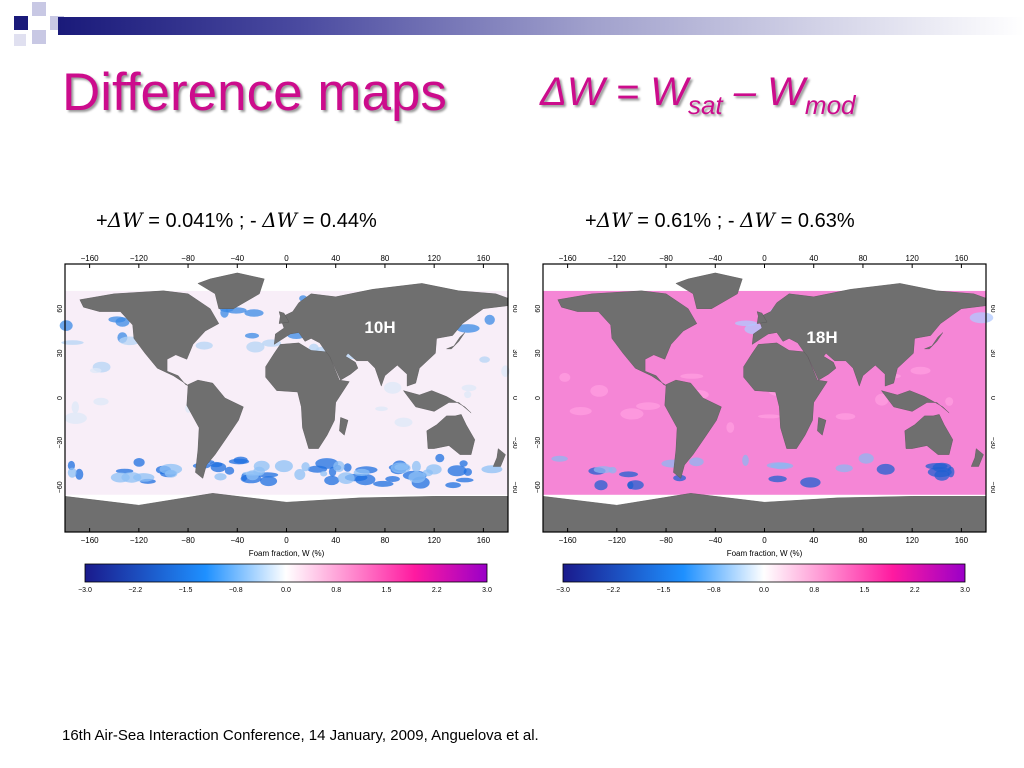 The width and height of the screenshot is (1024, 768). What do you see at coordinates (617, 540) in the screenshot?
I see `lon-tick-bottom: −120` at bounding box center [617, 540].